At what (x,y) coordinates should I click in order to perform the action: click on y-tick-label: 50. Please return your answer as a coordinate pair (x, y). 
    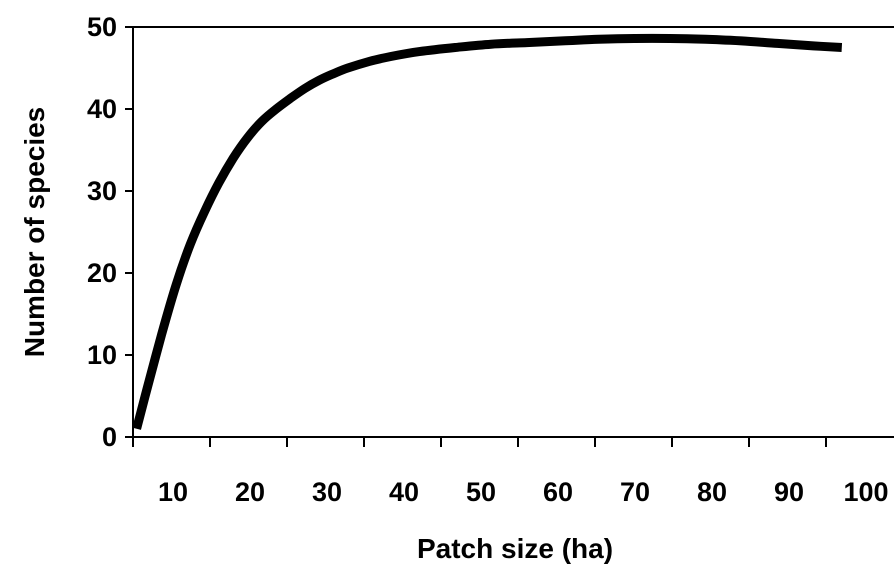
    Looking at the image, I should click on (102, 27).